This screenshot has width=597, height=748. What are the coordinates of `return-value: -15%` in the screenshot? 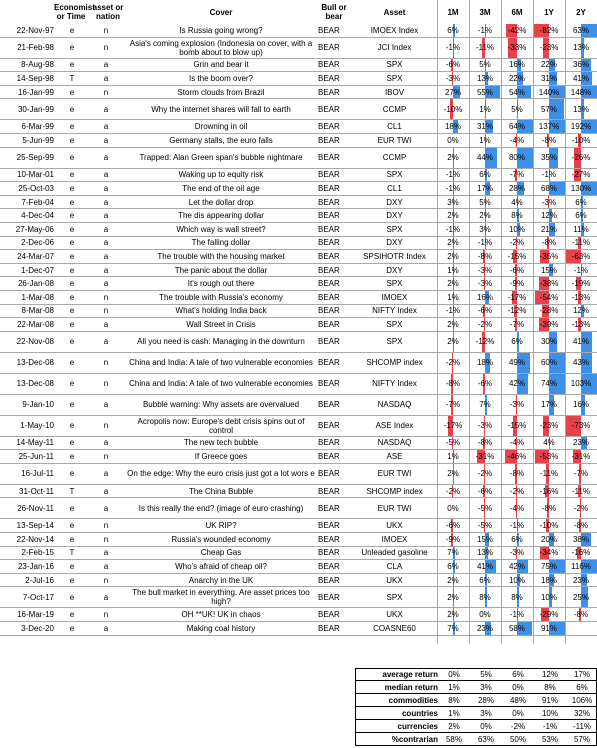 It's located at (517, 256).